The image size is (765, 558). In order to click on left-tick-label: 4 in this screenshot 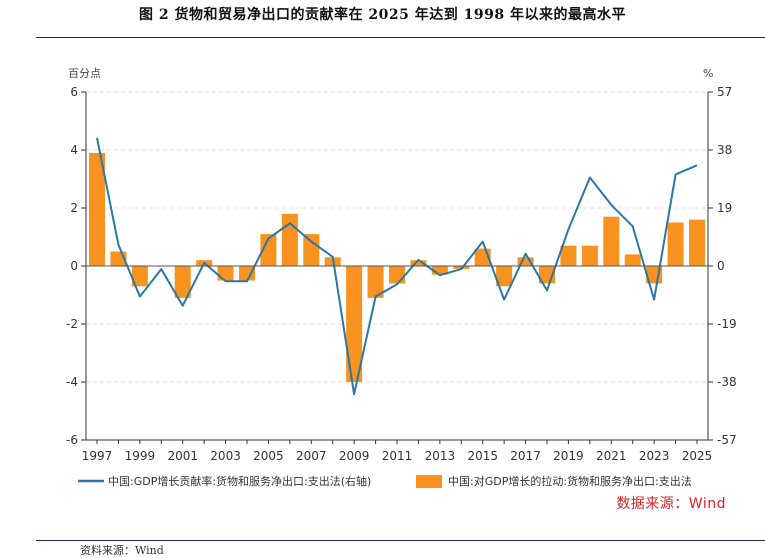, I will do `click(74, 150)`.